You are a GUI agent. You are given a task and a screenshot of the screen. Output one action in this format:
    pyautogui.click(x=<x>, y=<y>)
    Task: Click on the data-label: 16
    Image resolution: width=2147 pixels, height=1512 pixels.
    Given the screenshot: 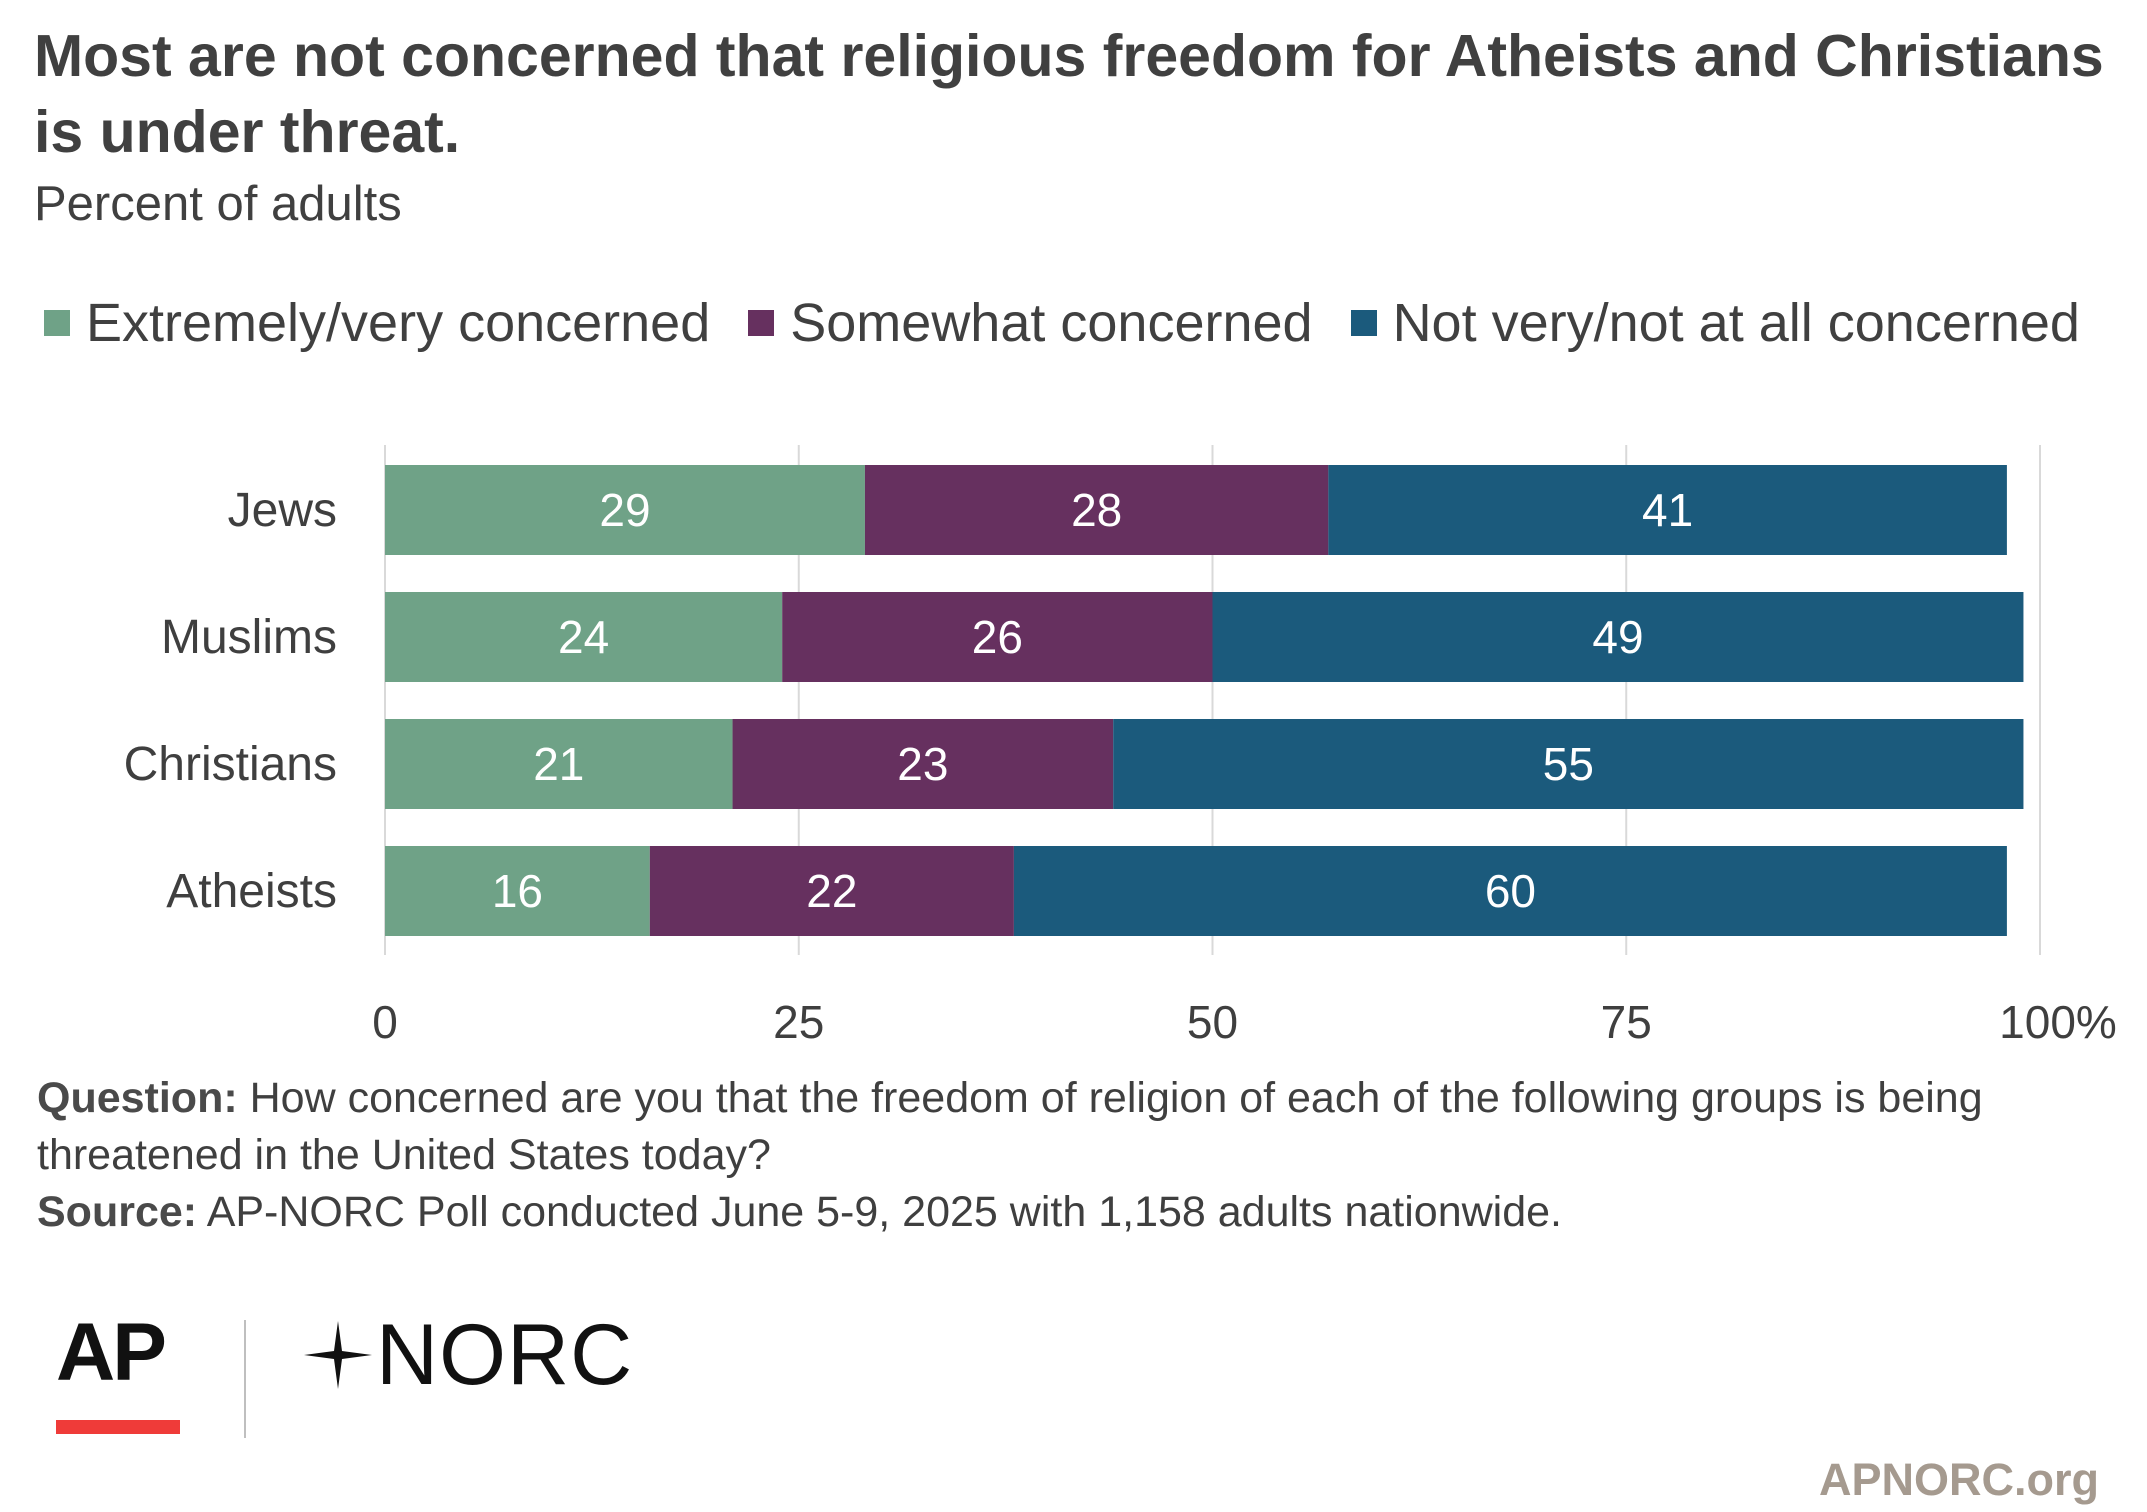 What is the action you would take?
    pyautogui.click(x=517, y=891)
    